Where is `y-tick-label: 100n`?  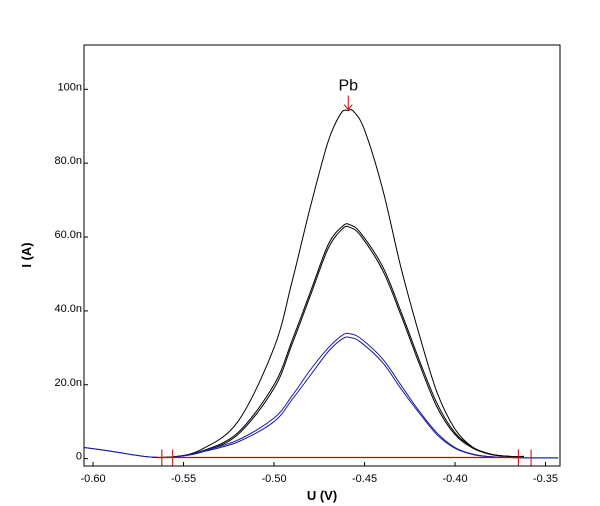 y-tick-label: 100n is located at coordinates (70, 87).